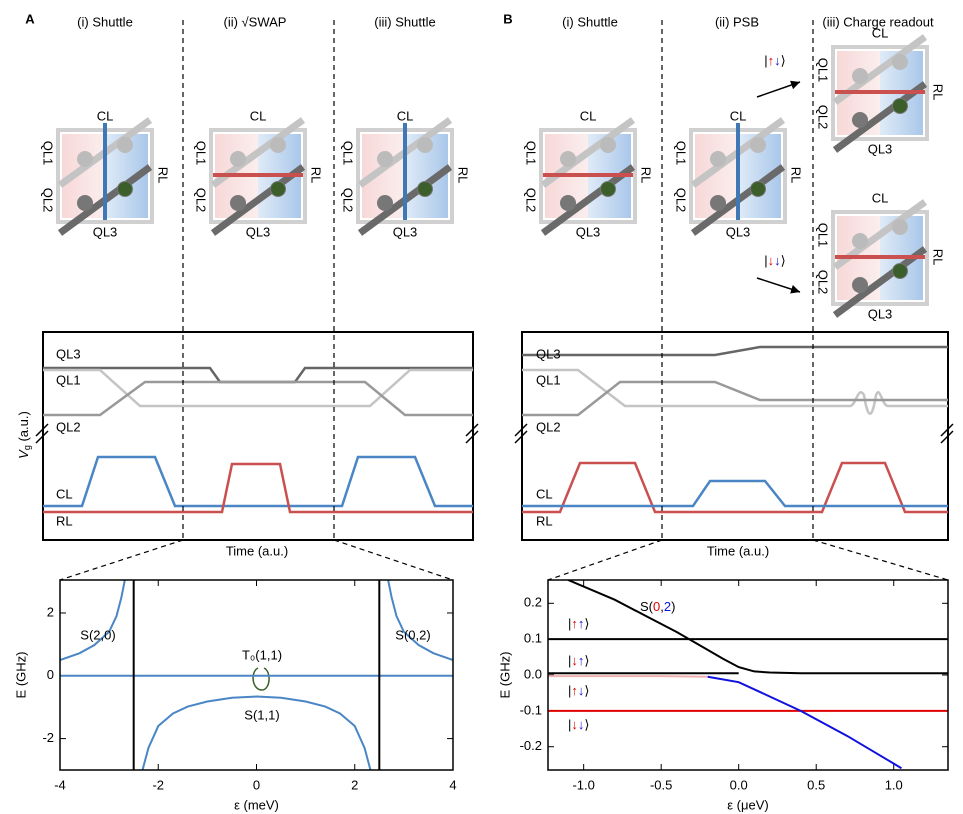  I want to click on loop-arrow, so click(261, 679).